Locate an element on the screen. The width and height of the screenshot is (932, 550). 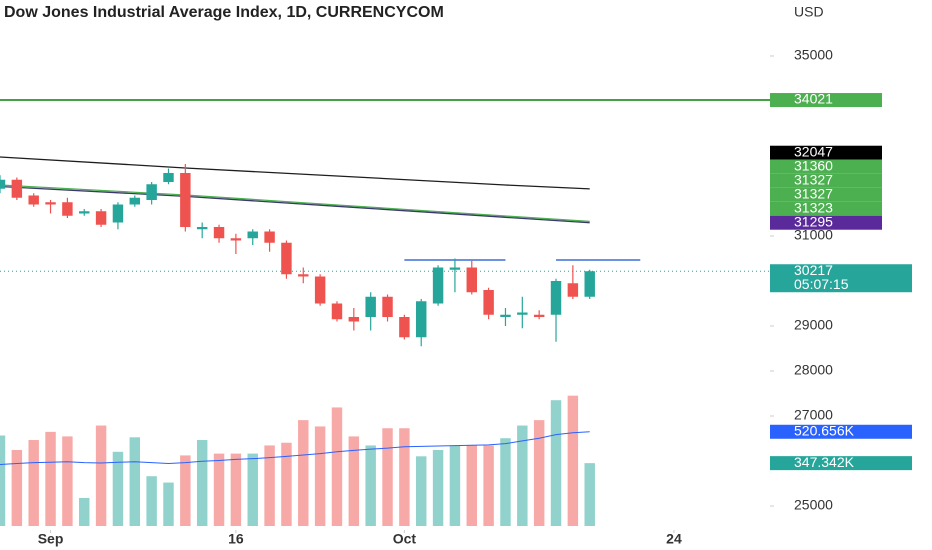
y-tick-label: 35000 is located at coordinates (813, 55).